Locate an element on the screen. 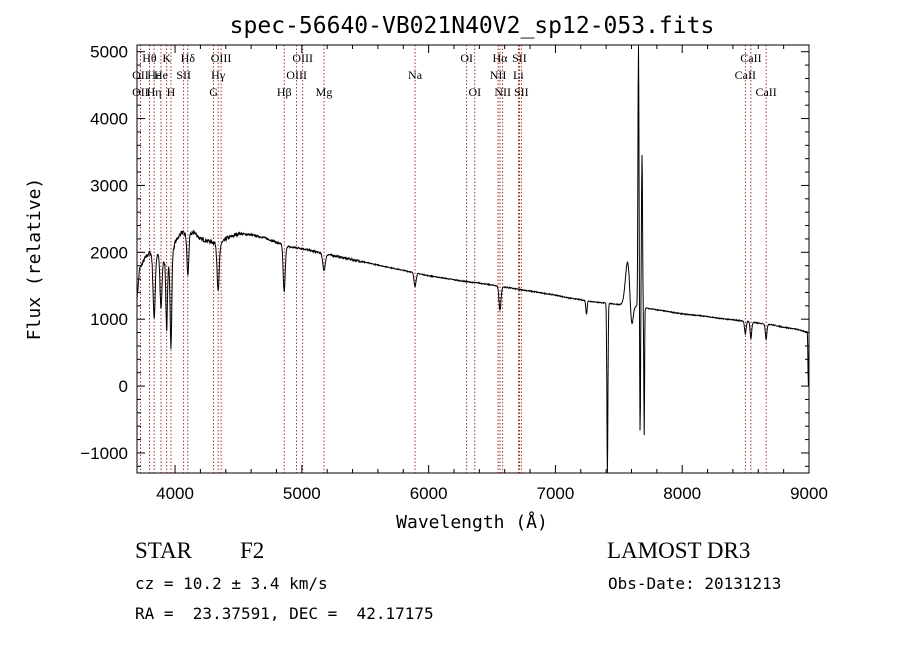  x-tick-label-5: 9000 is located at coordinates (809, 493).